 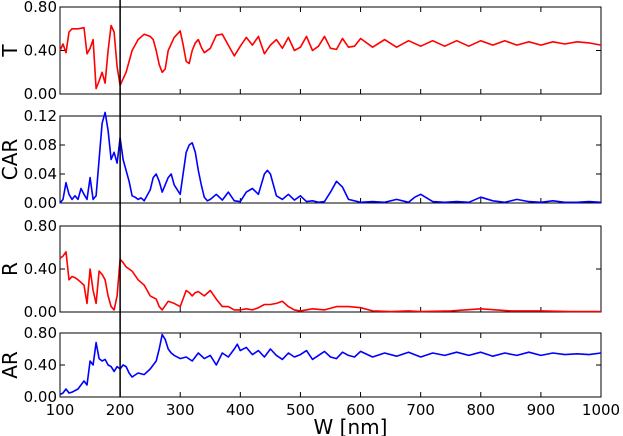 I want to click on x-tick-label: 200, so click(x=120, y=410).